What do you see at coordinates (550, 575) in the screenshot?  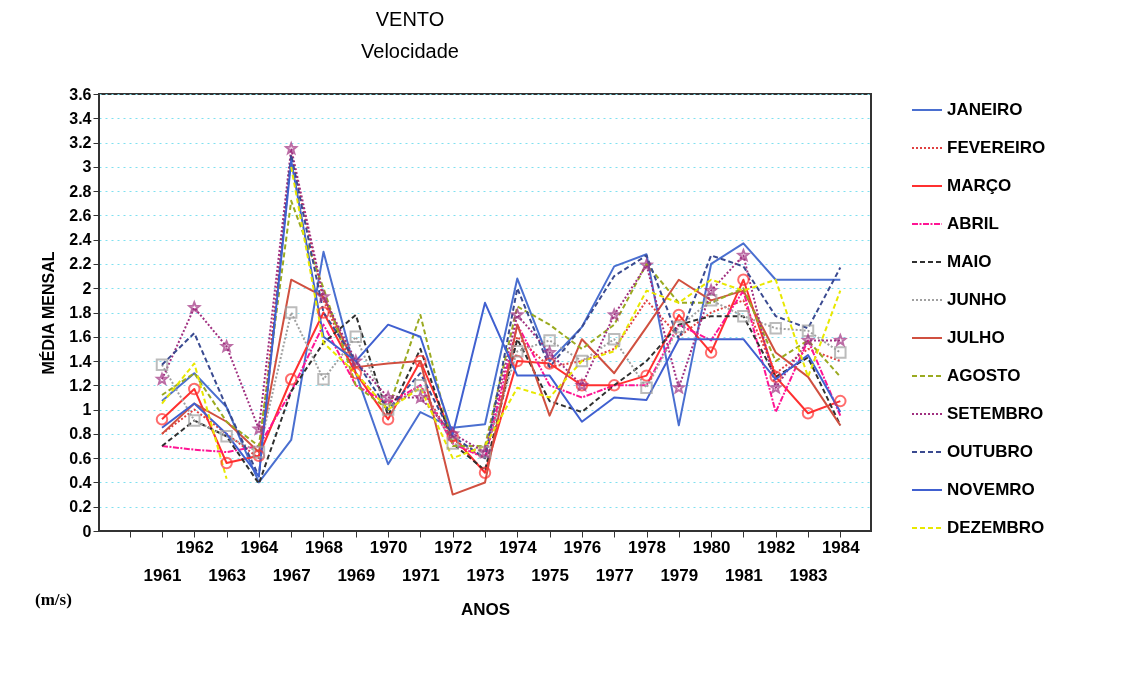 I see `x-tick-label: 1975` at bounding box center [550, 575].